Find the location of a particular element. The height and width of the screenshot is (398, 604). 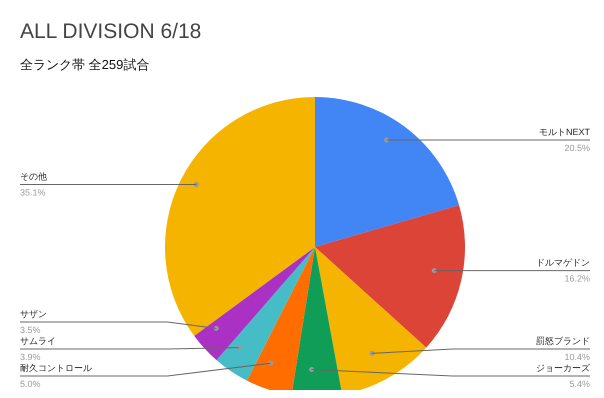

data-label: 3.5% is located at coordinates (30, 330).